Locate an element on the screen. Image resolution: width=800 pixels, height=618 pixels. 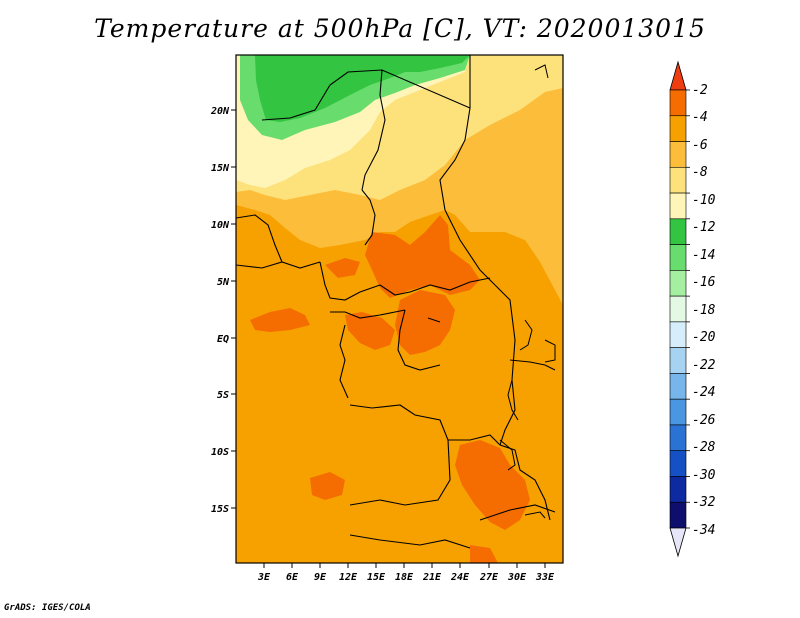
lat-label: 10S is located at coordinates (220, 452).